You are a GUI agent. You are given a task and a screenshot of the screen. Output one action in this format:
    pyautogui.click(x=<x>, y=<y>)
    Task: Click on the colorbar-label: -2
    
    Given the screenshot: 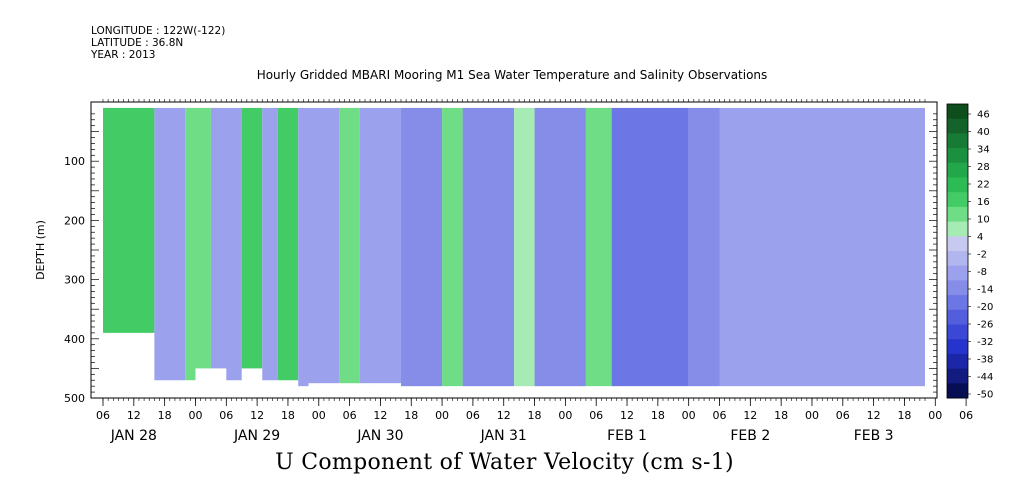 What is the action you would take?
    pyautogui.click(x=982, y=255)
    